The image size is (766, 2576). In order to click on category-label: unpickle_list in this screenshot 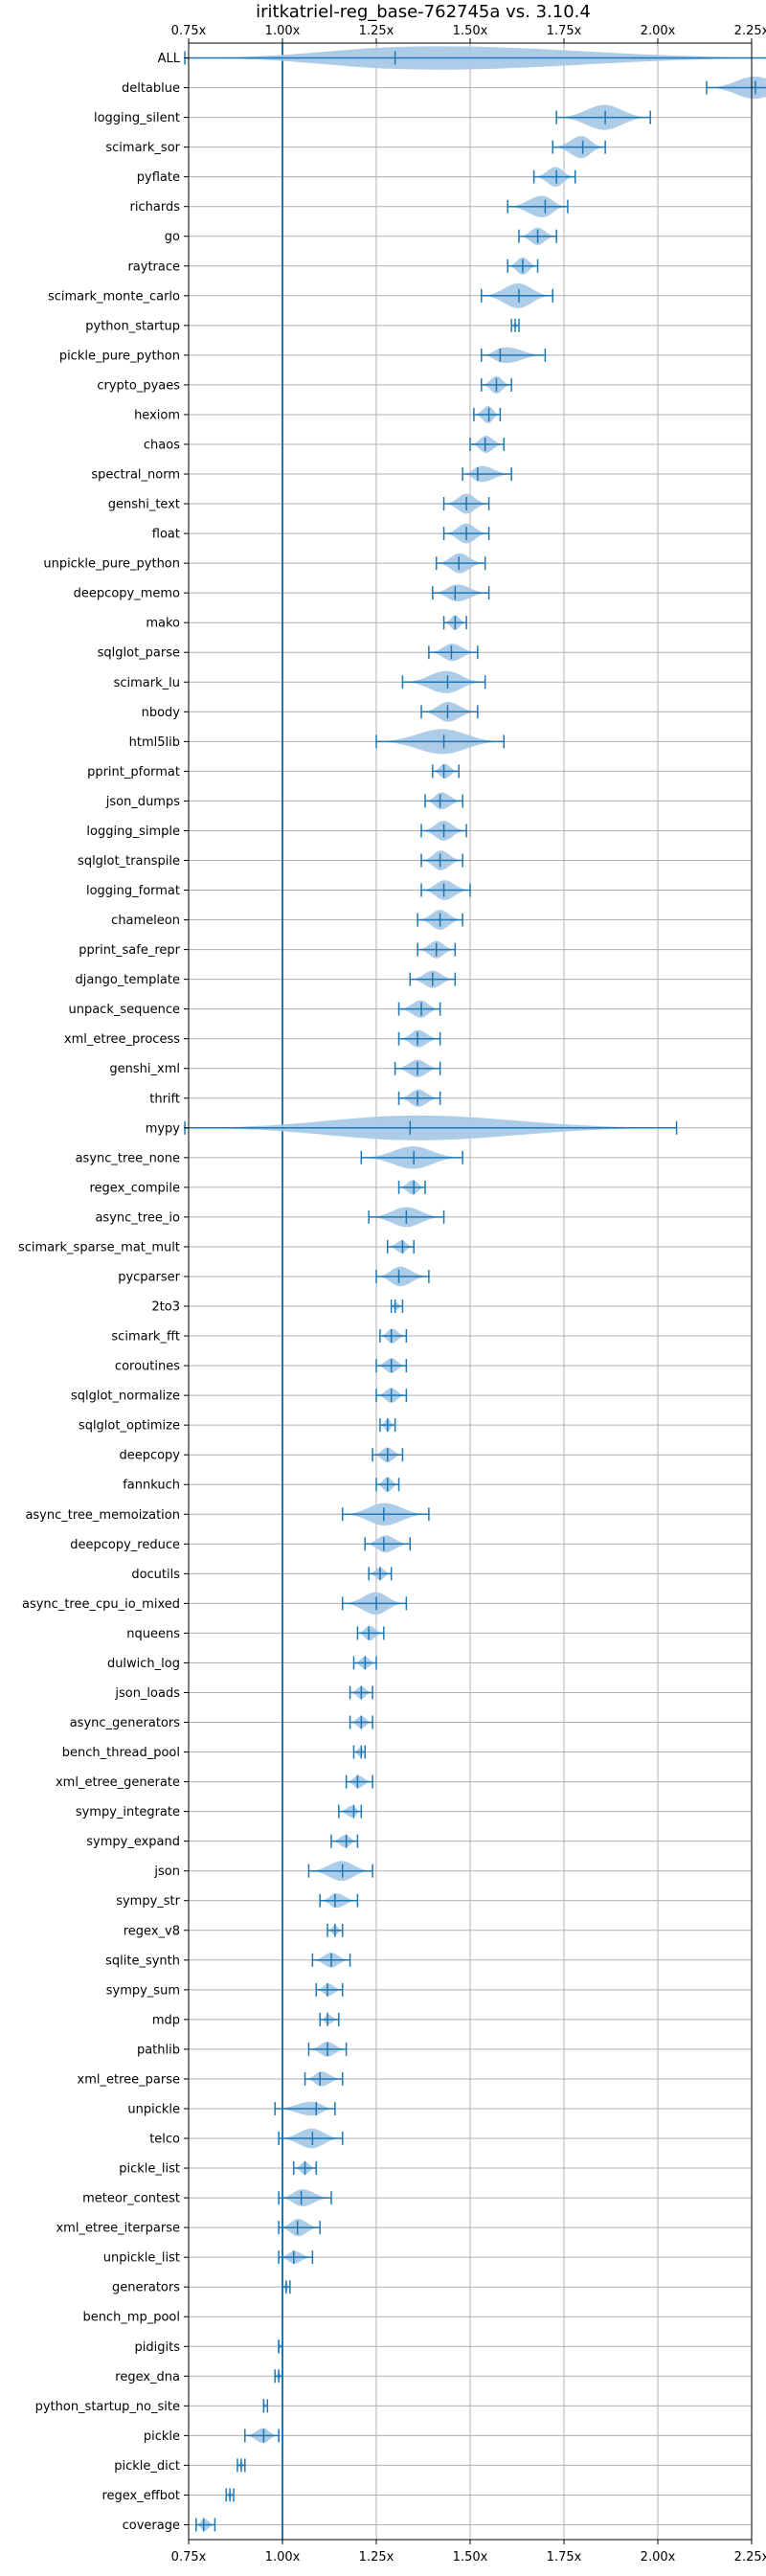, I will do `click(141, 2258)`.